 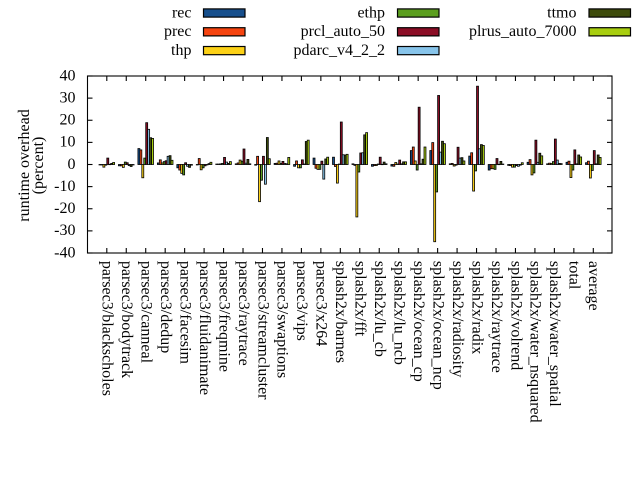 What do you see at coordinates (535, 342) in the screenshot?
I see `svg-text: splash2x/water_nsquared` at bounding box center [535, 342].